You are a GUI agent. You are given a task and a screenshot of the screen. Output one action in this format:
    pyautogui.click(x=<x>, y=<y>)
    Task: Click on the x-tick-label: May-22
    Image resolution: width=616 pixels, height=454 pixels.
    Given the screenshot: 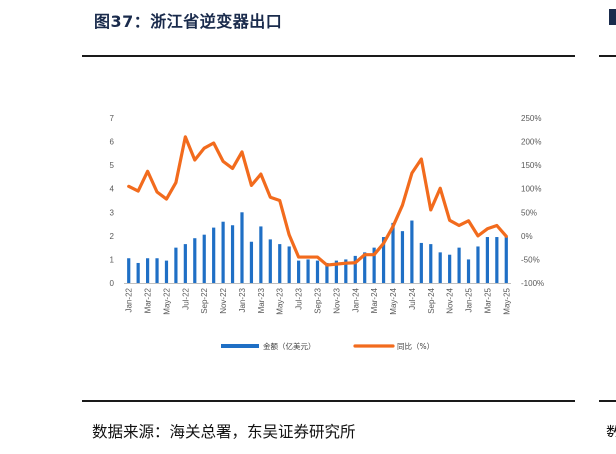 What is the action you would take?
    pyautogui.click(x=166, y=300)
    